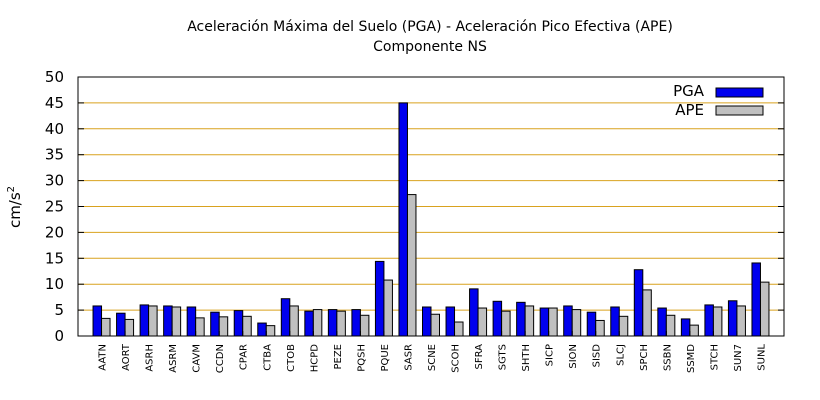  I want to click on bar-ape-scne, so click(435, 325).